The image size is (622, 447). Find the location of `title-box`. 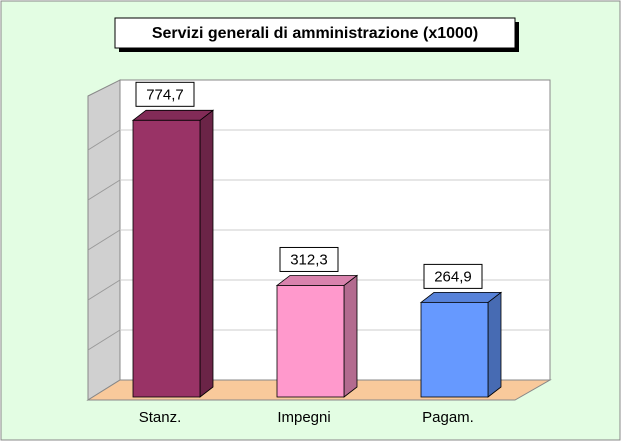

title-box is located at coordinates (315, 33).